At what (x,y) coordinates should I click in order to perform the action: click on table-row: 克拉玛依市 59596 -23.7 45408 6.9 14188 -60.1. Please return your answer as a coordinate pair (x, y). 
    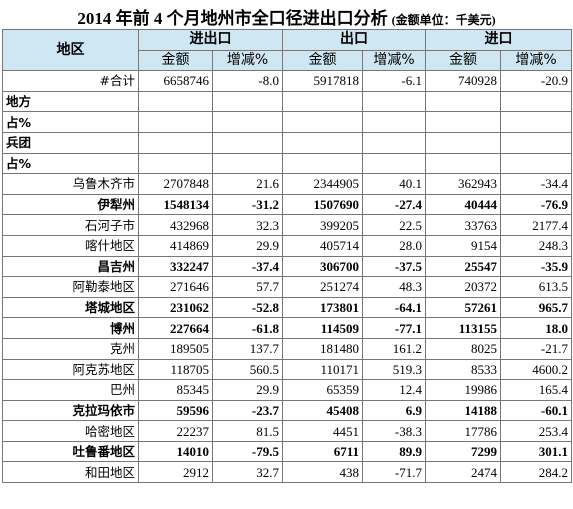
    Looking at the image, I should click on (287, 410).